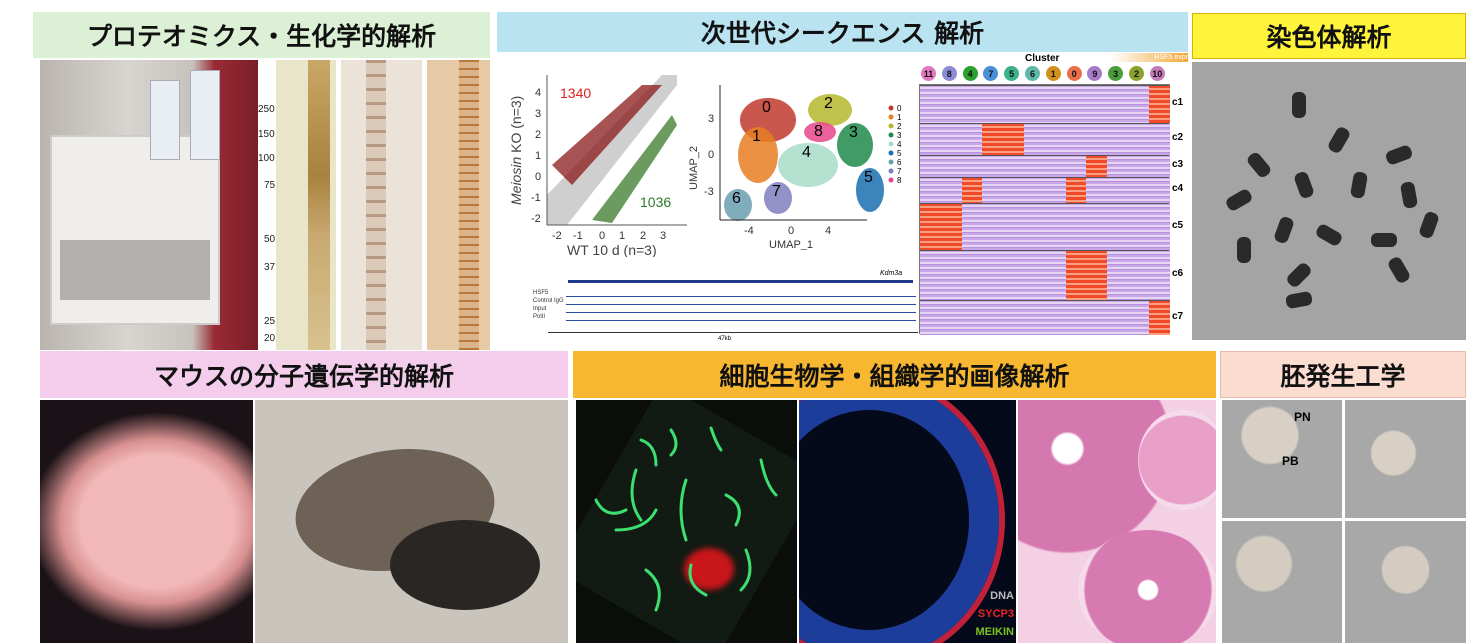  Describe the element at coordinates (899, 135) in the screenshot. I see `legend-label: 3` at that location.